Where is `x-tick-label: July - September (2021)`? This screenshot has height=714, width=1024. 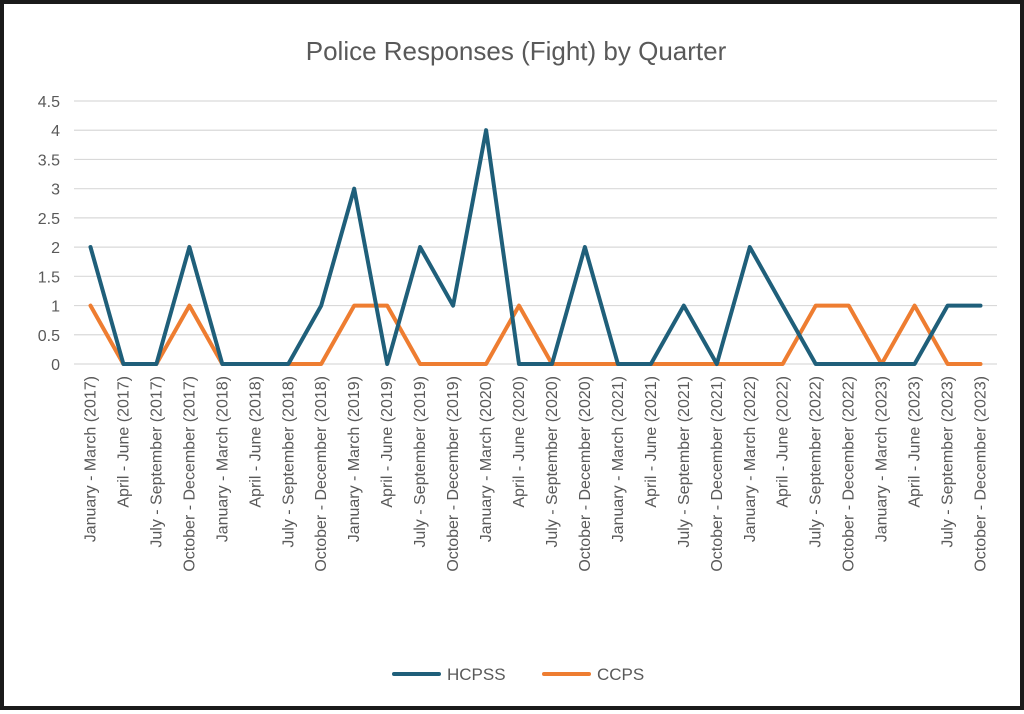
x-tick-label: July - September (2021) is located at coordinates (684, 462).